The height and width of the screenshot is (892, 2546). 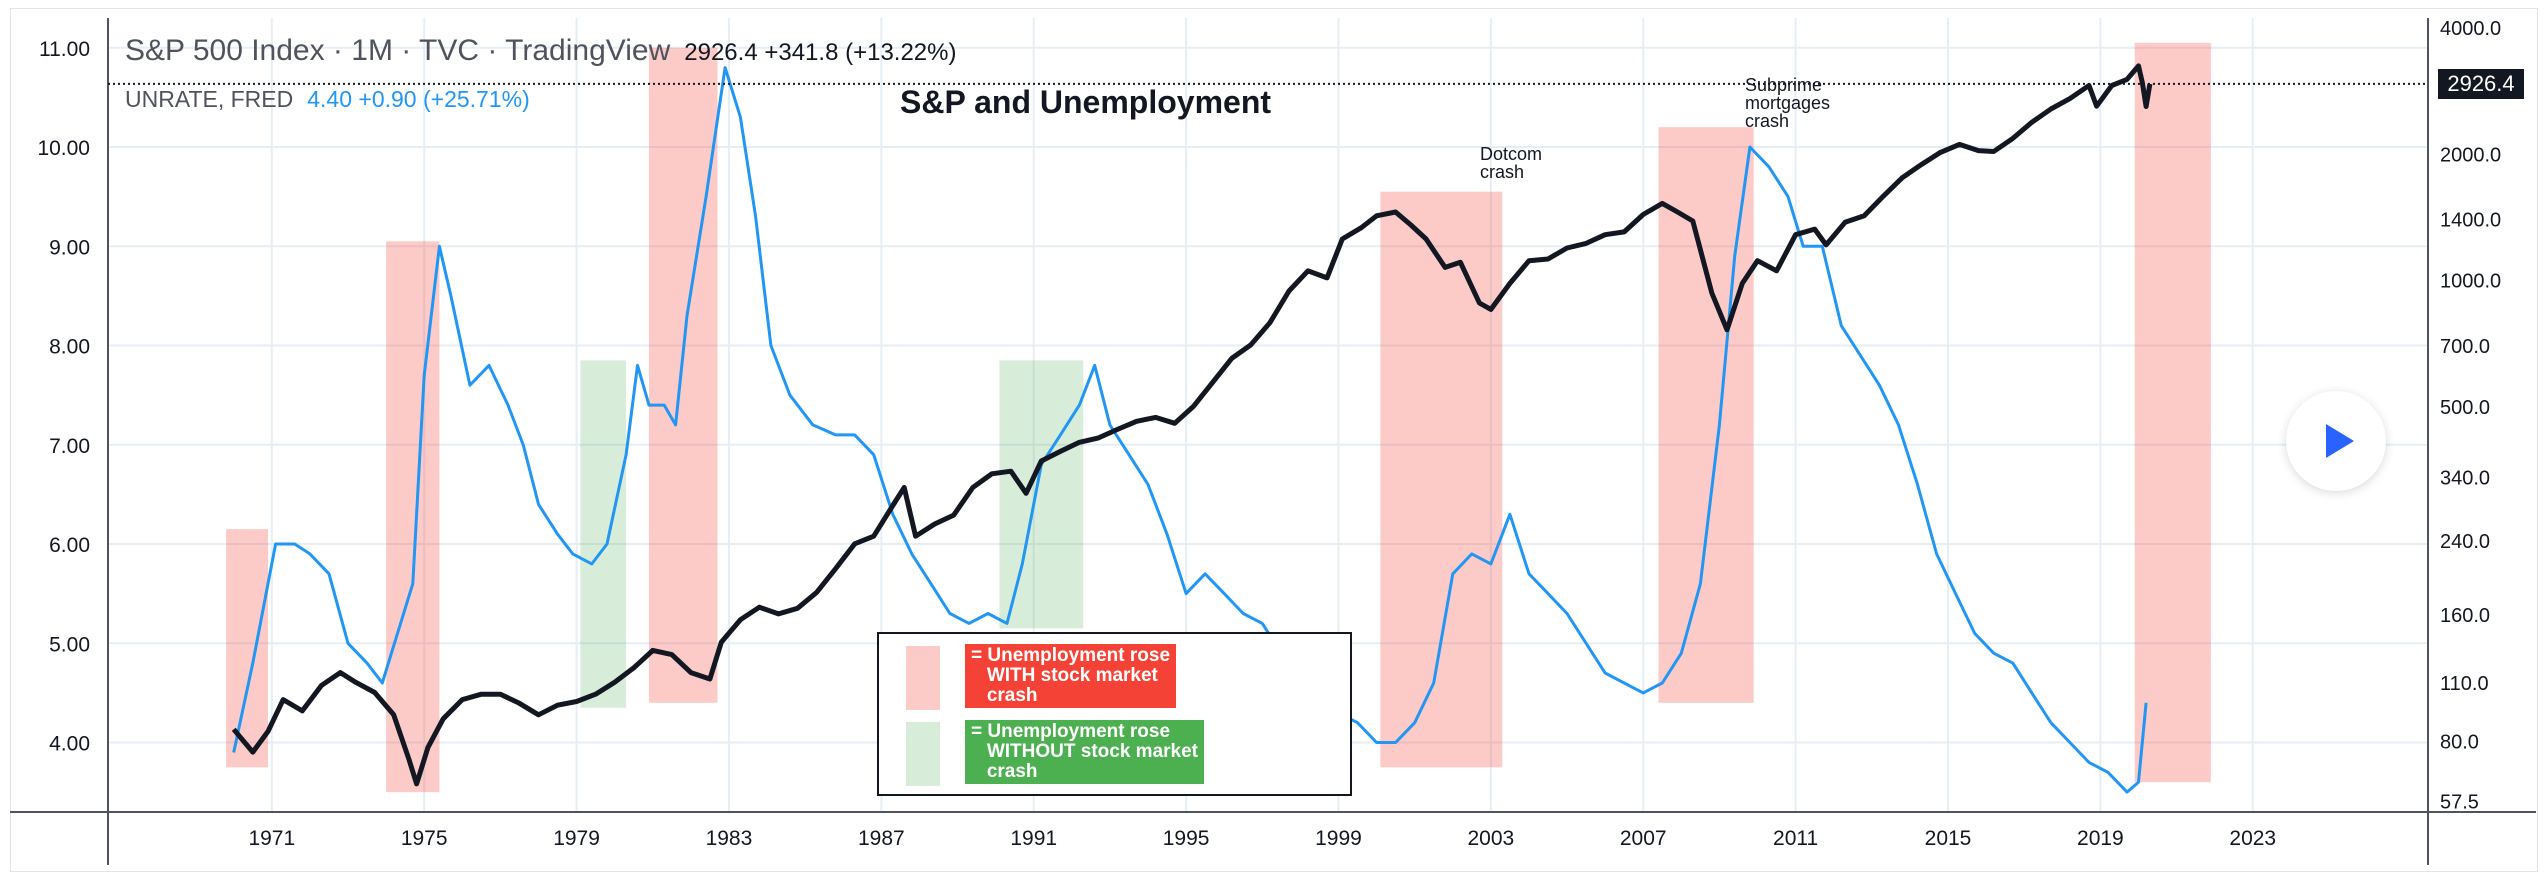 I want to click on x-tick-label: 2023, so click(x=2252, y=838).